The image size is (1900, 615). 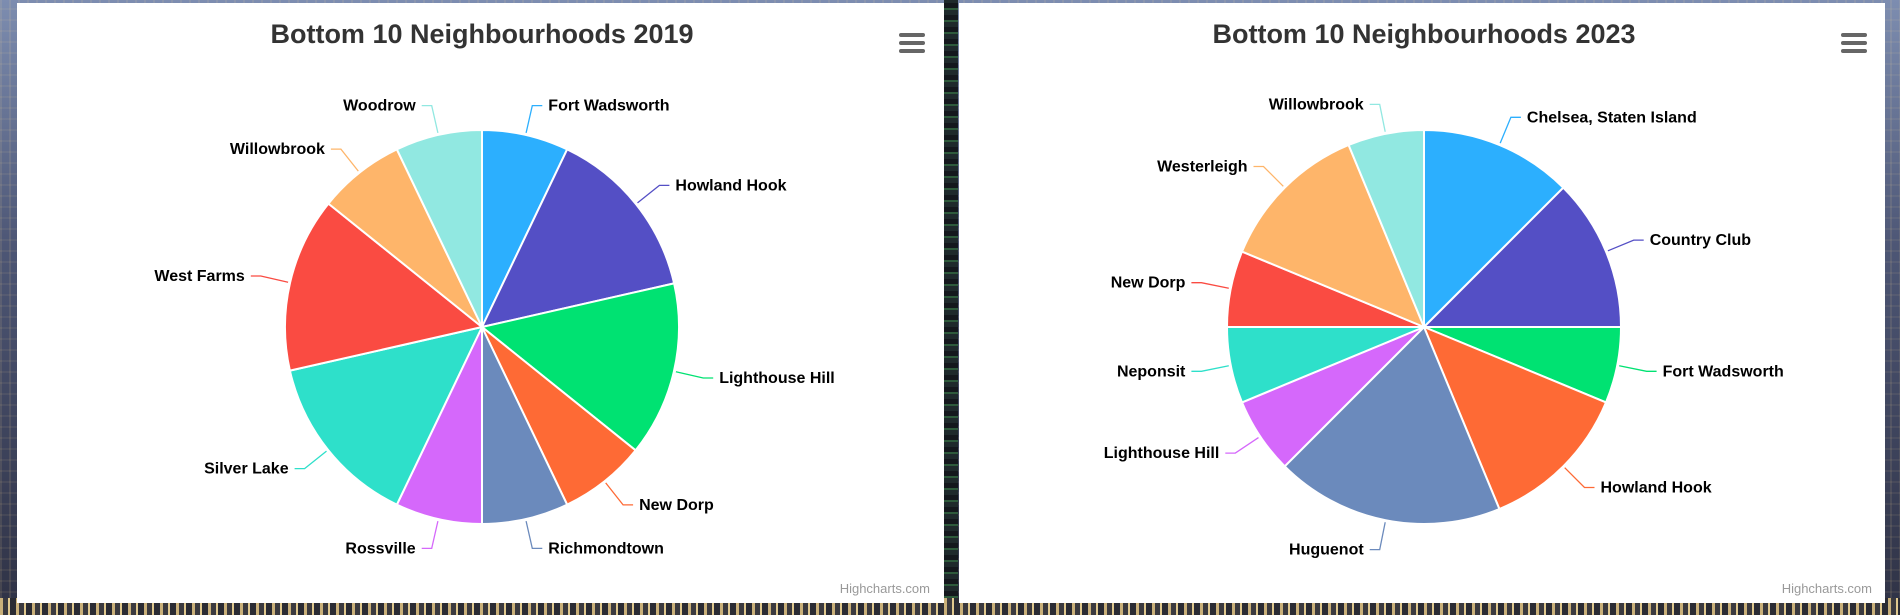 I want to click on data-label: West Farms, so click(x=199, y=276).